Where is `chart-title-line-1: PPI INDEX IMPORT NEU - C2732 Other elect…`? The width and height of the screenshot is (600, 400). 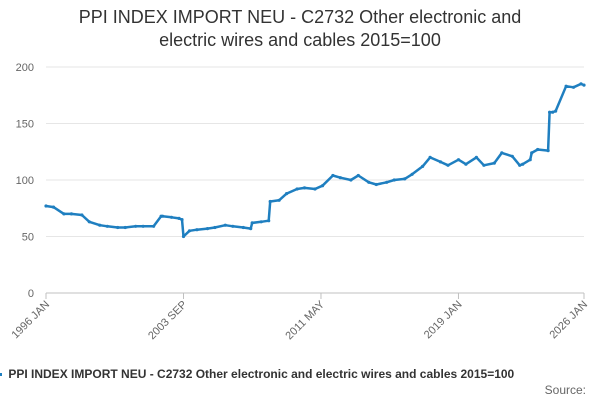
chart-title-line-1: PPI INDEX IMPORT NEU - C2732 Other elect… is located at coordinates (300, 17).